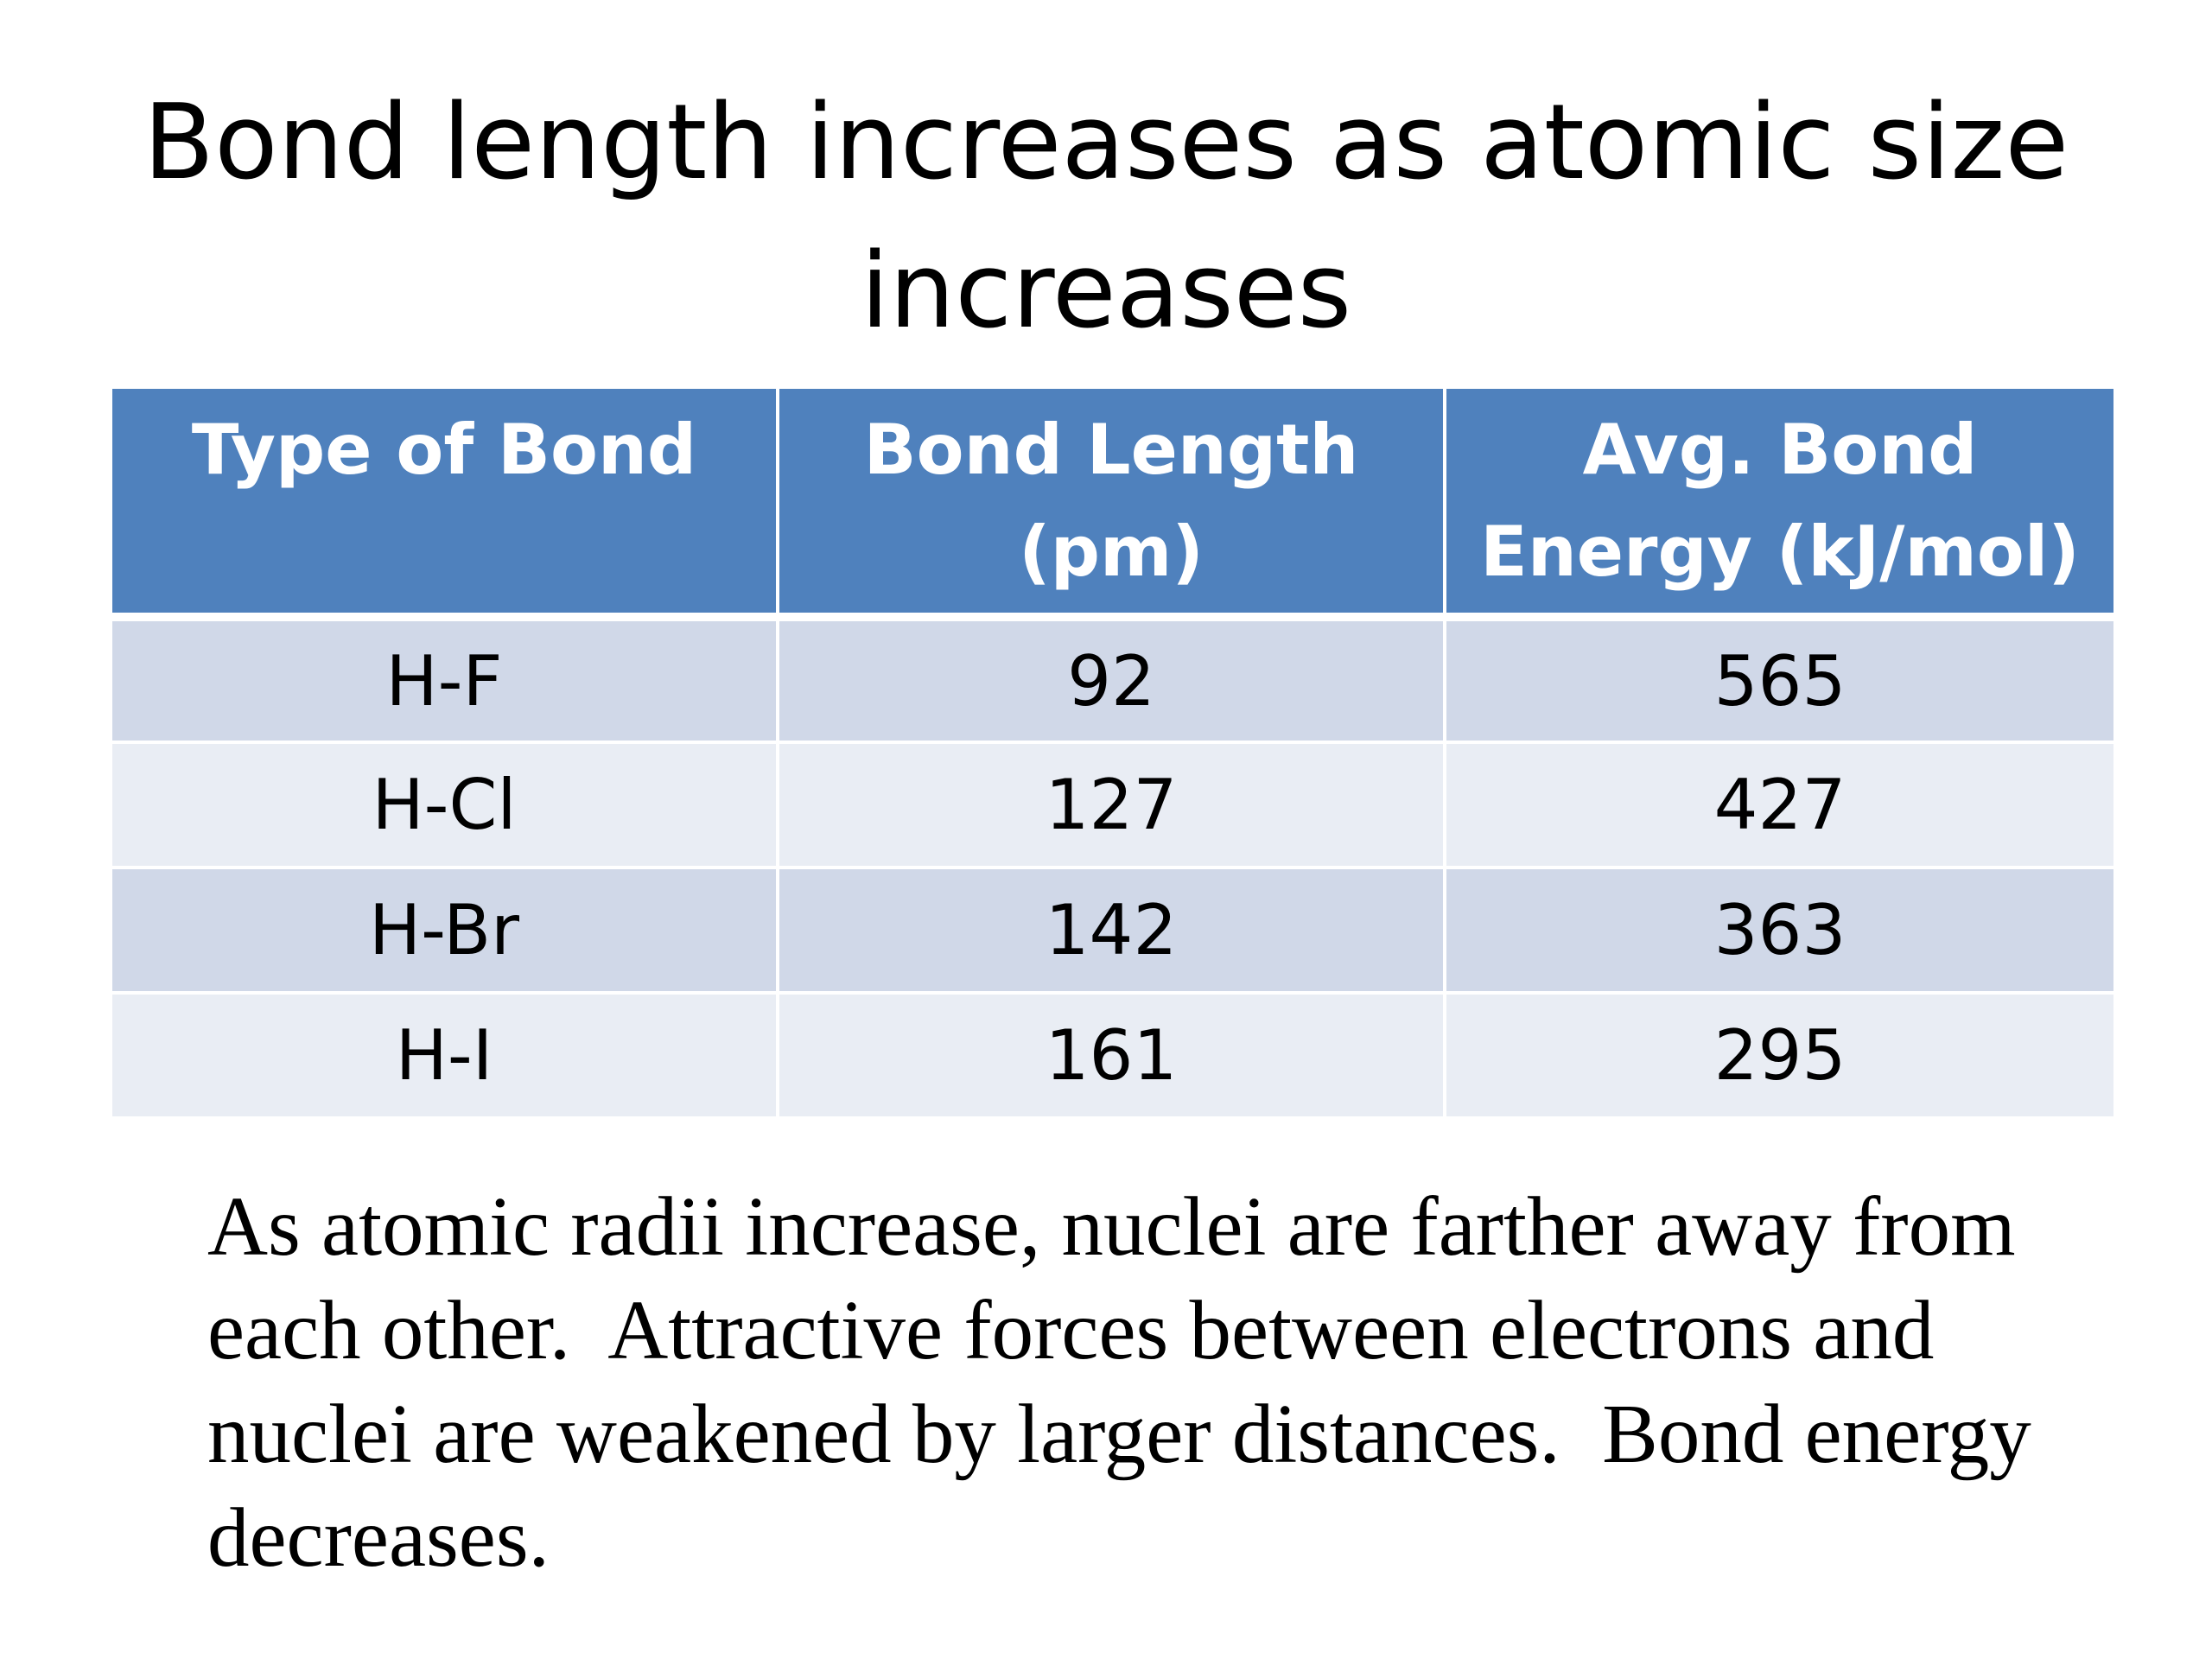 The image size is (2212, 1659). What do you see at coordinates (446, 505) in the screenshot?
I see `header-type-of-bond: Type of Bond` at bounding box center [446, 505].